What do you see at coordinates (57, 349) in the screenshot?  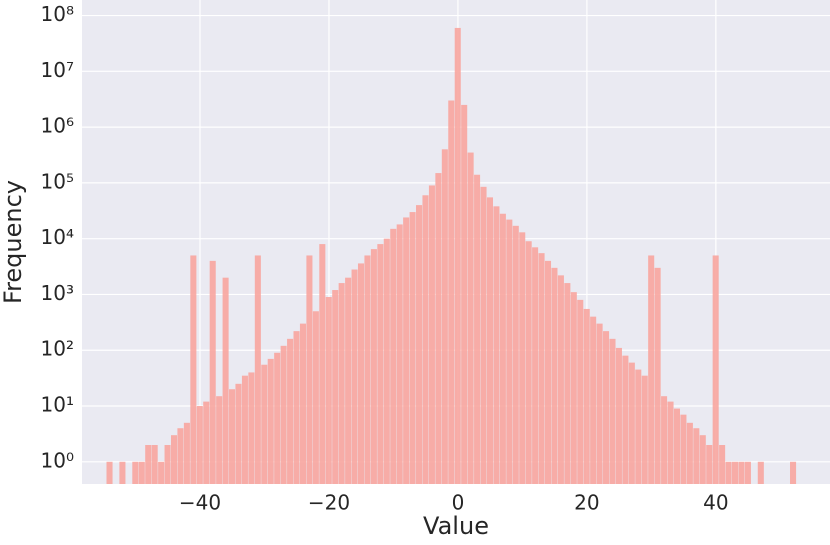 I see `y-tick-label: 10²` at bounding box center [57, 349].